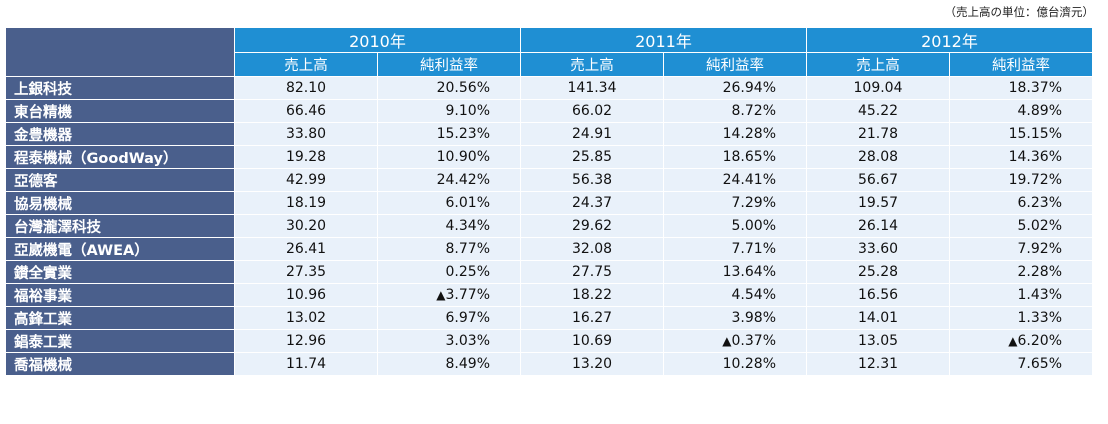  I want to click on revenue-cell: 24.91, so click(592, 134).